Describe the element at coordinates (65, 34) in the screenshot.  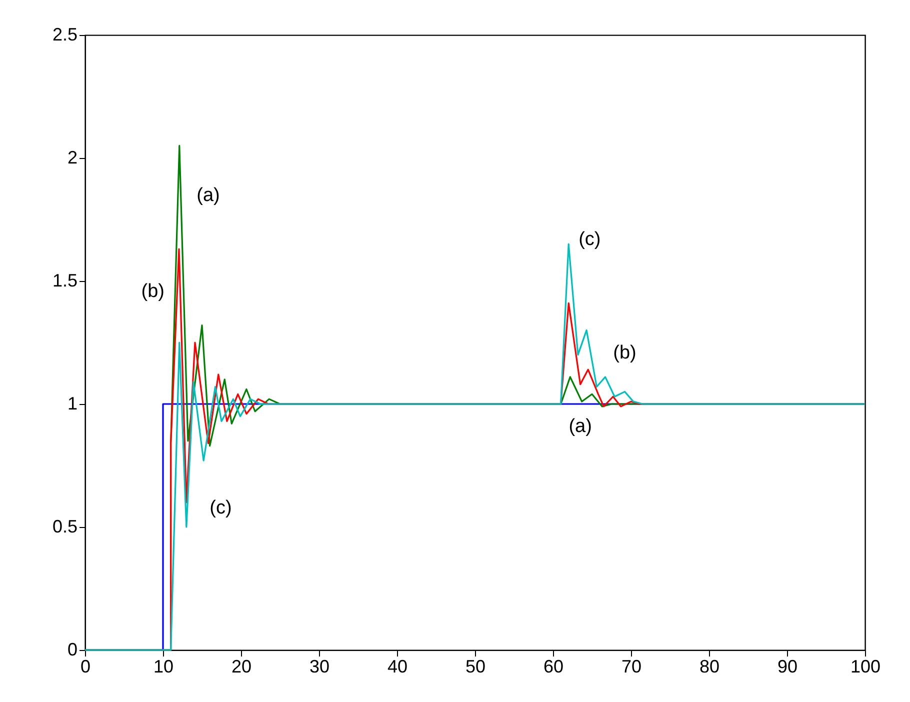
I see `y-tick-label: 2.5` at that location.